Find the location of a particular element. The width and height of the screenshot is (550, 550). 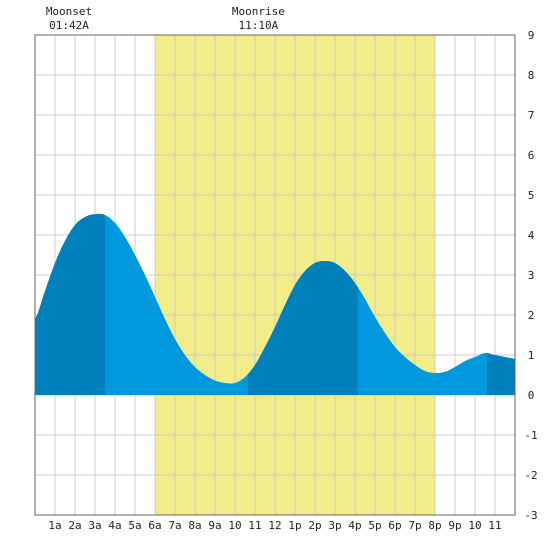

y-tick-label: -2 is located at coordinates (530, 475).